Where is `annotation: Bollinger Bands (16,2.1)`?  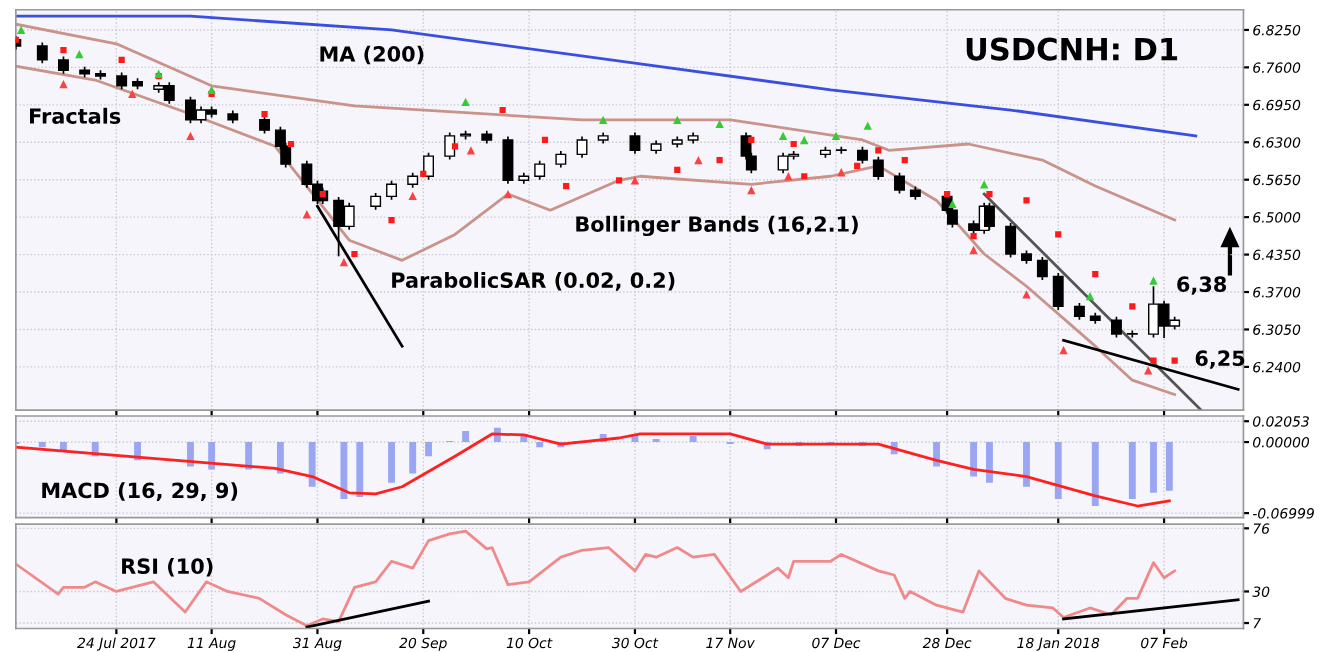
annotation: Bollinger Bands (16,2.1) is located at coordinates (717, 226).